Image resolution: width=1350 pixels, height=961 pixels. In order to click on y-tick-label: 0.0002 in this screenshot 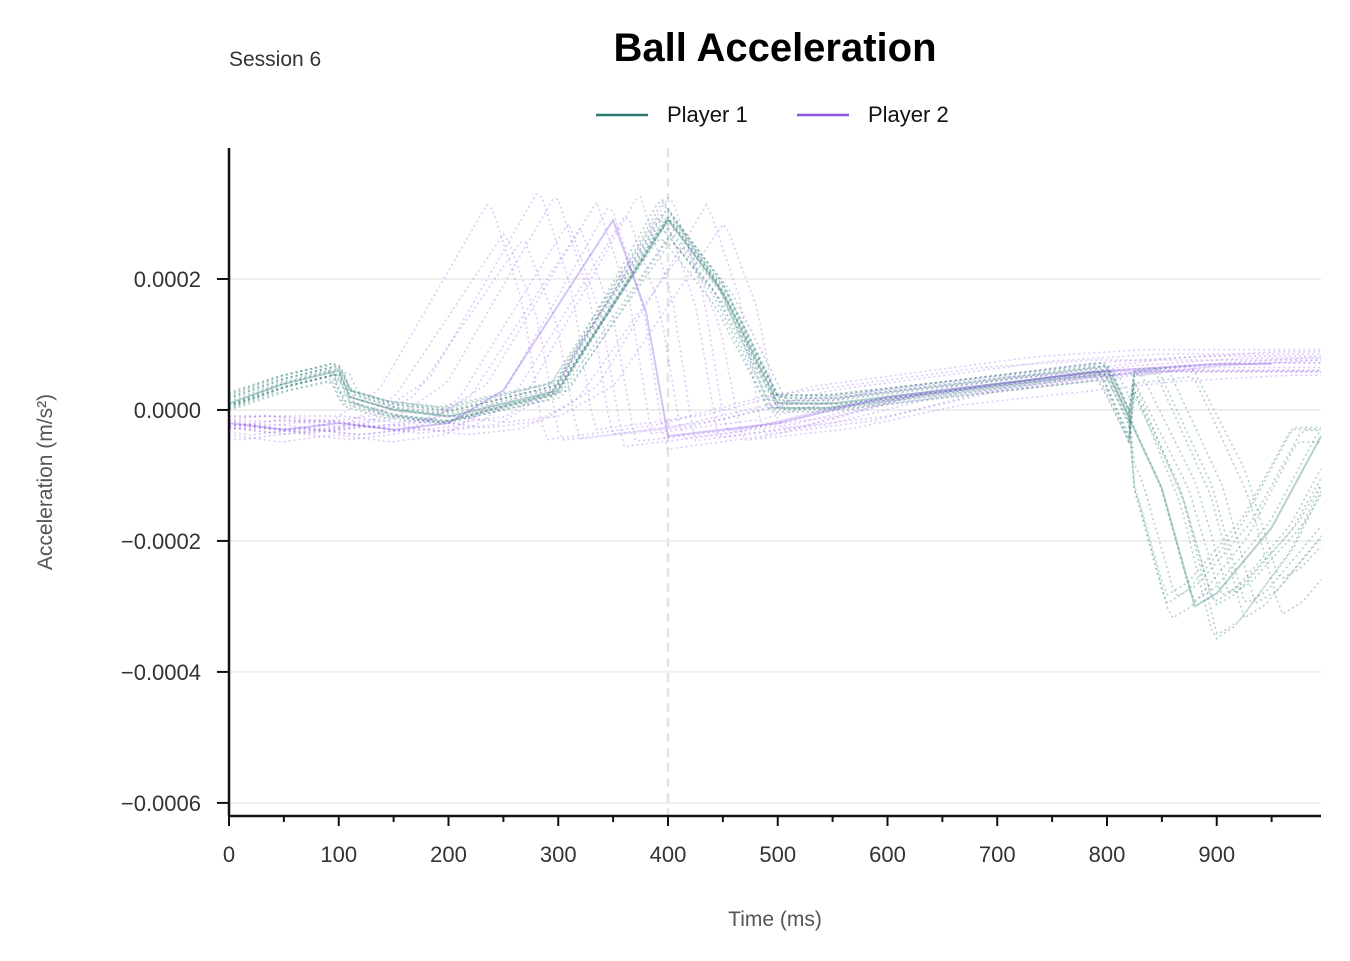, I will do `click(167, 279)`.